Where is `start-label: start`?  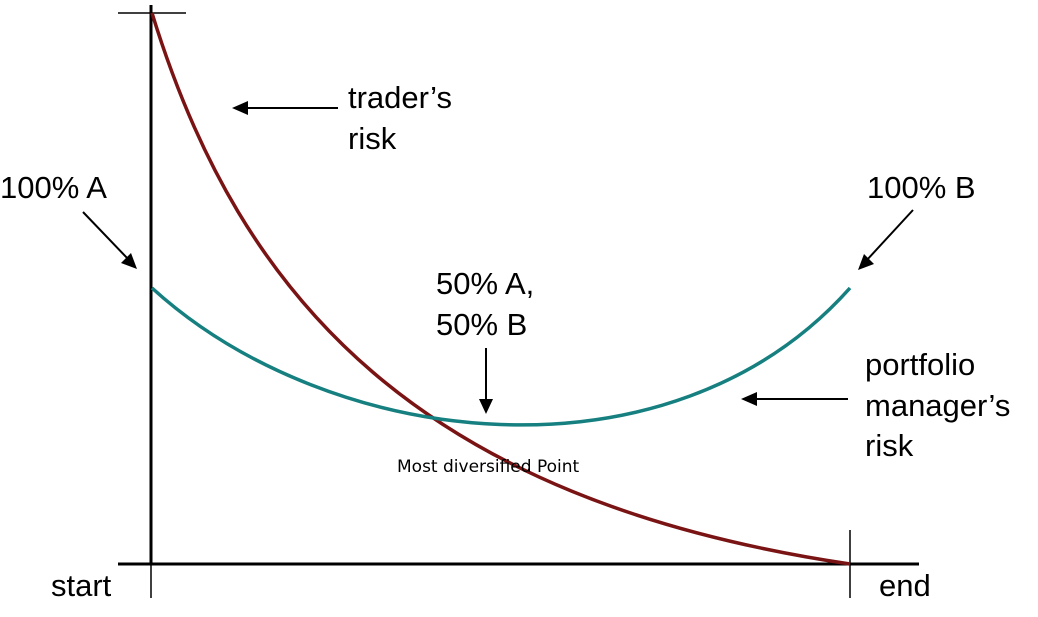 start-label: start is located at coordinates (81, 585).